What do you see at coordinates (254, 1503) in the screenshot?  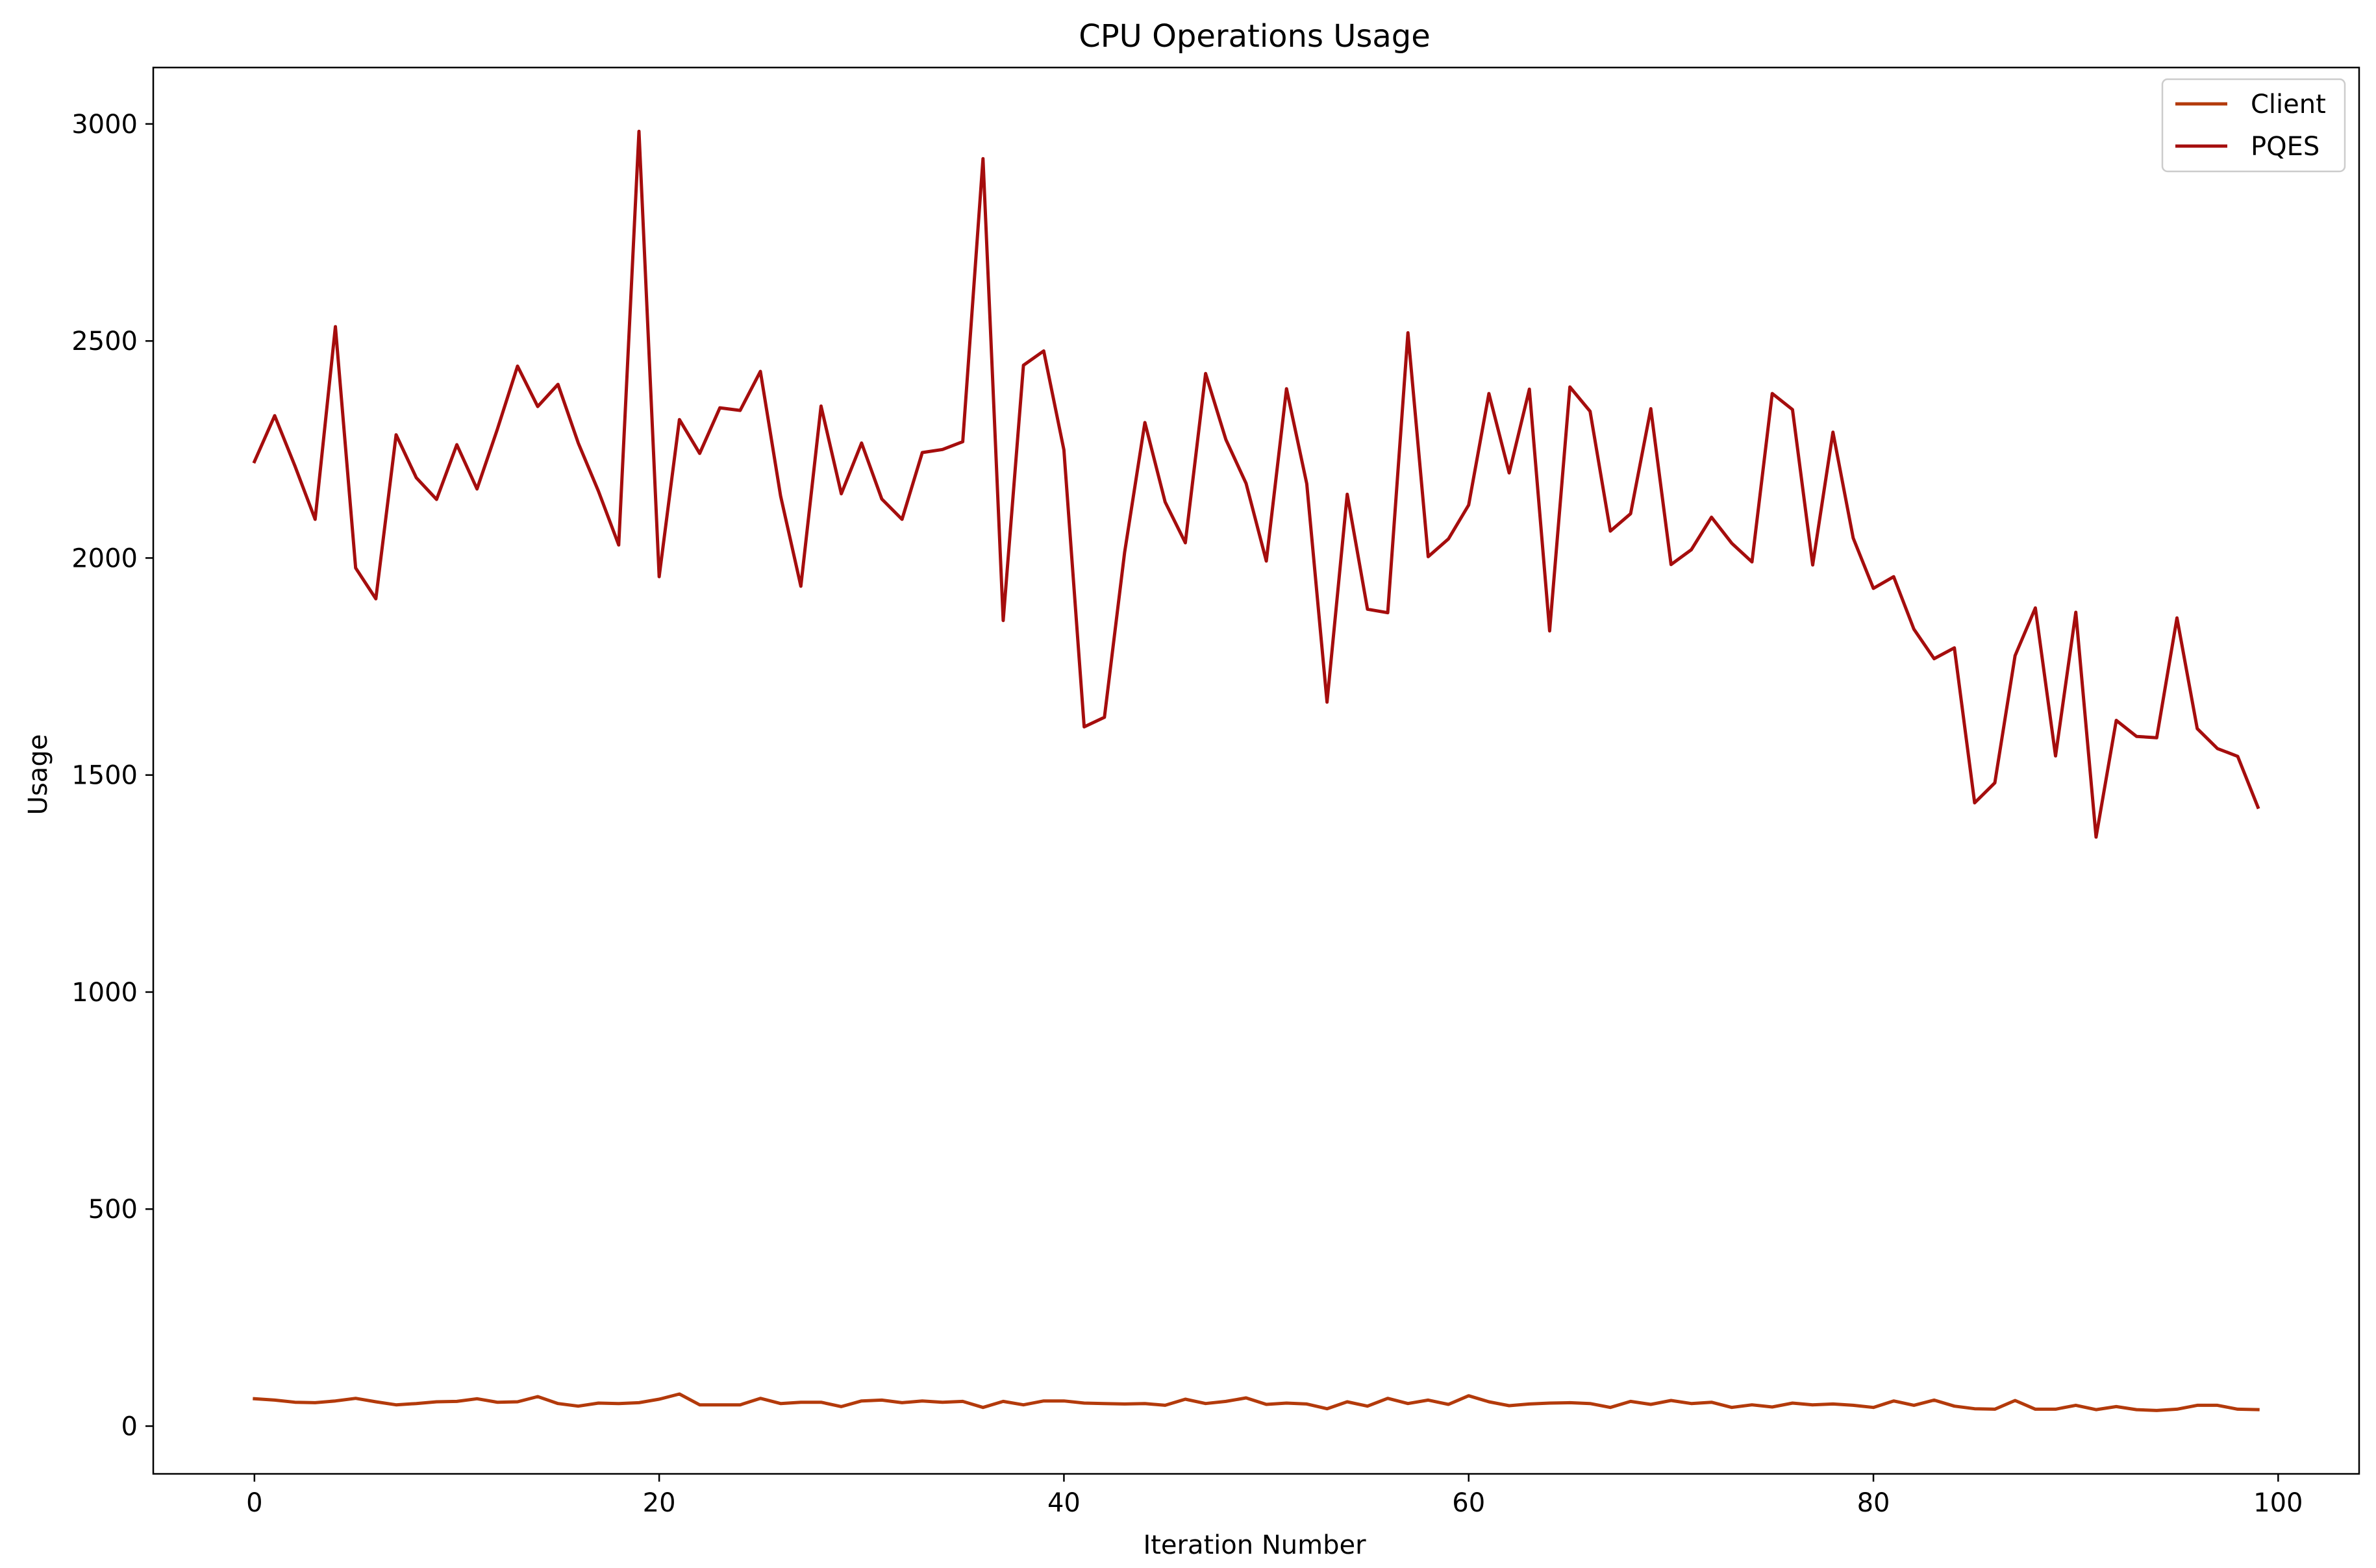 I see `x-tick-label: 0` at bounding box center [254, 1503].